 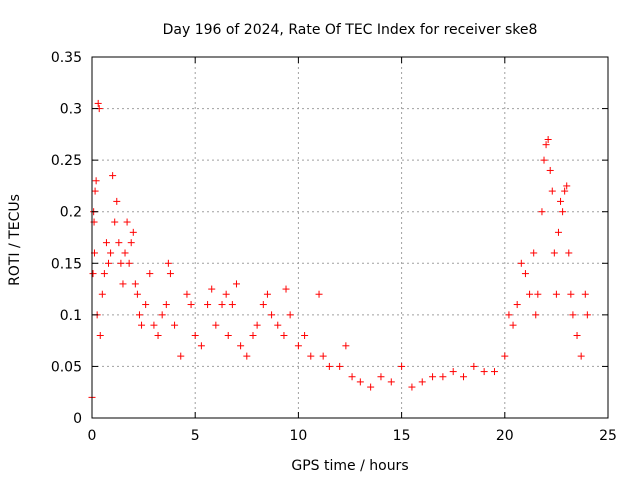 I want to click on x-tick-label: 5, so click(x=195, y=436).